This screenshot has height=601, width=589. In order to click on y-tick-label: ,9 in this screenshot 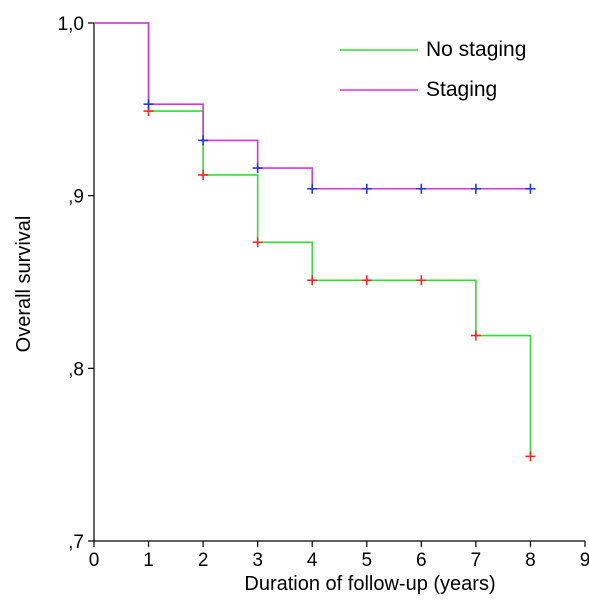, I will do `click(76, 197)`.